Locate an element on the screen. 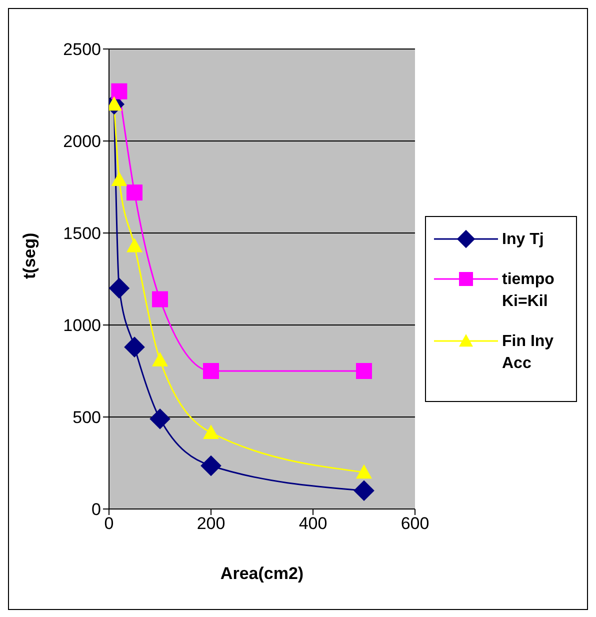 The height and width of the screenshot is (617, 596). legend-label: Iny Tj is located at coordinates (523, 240).